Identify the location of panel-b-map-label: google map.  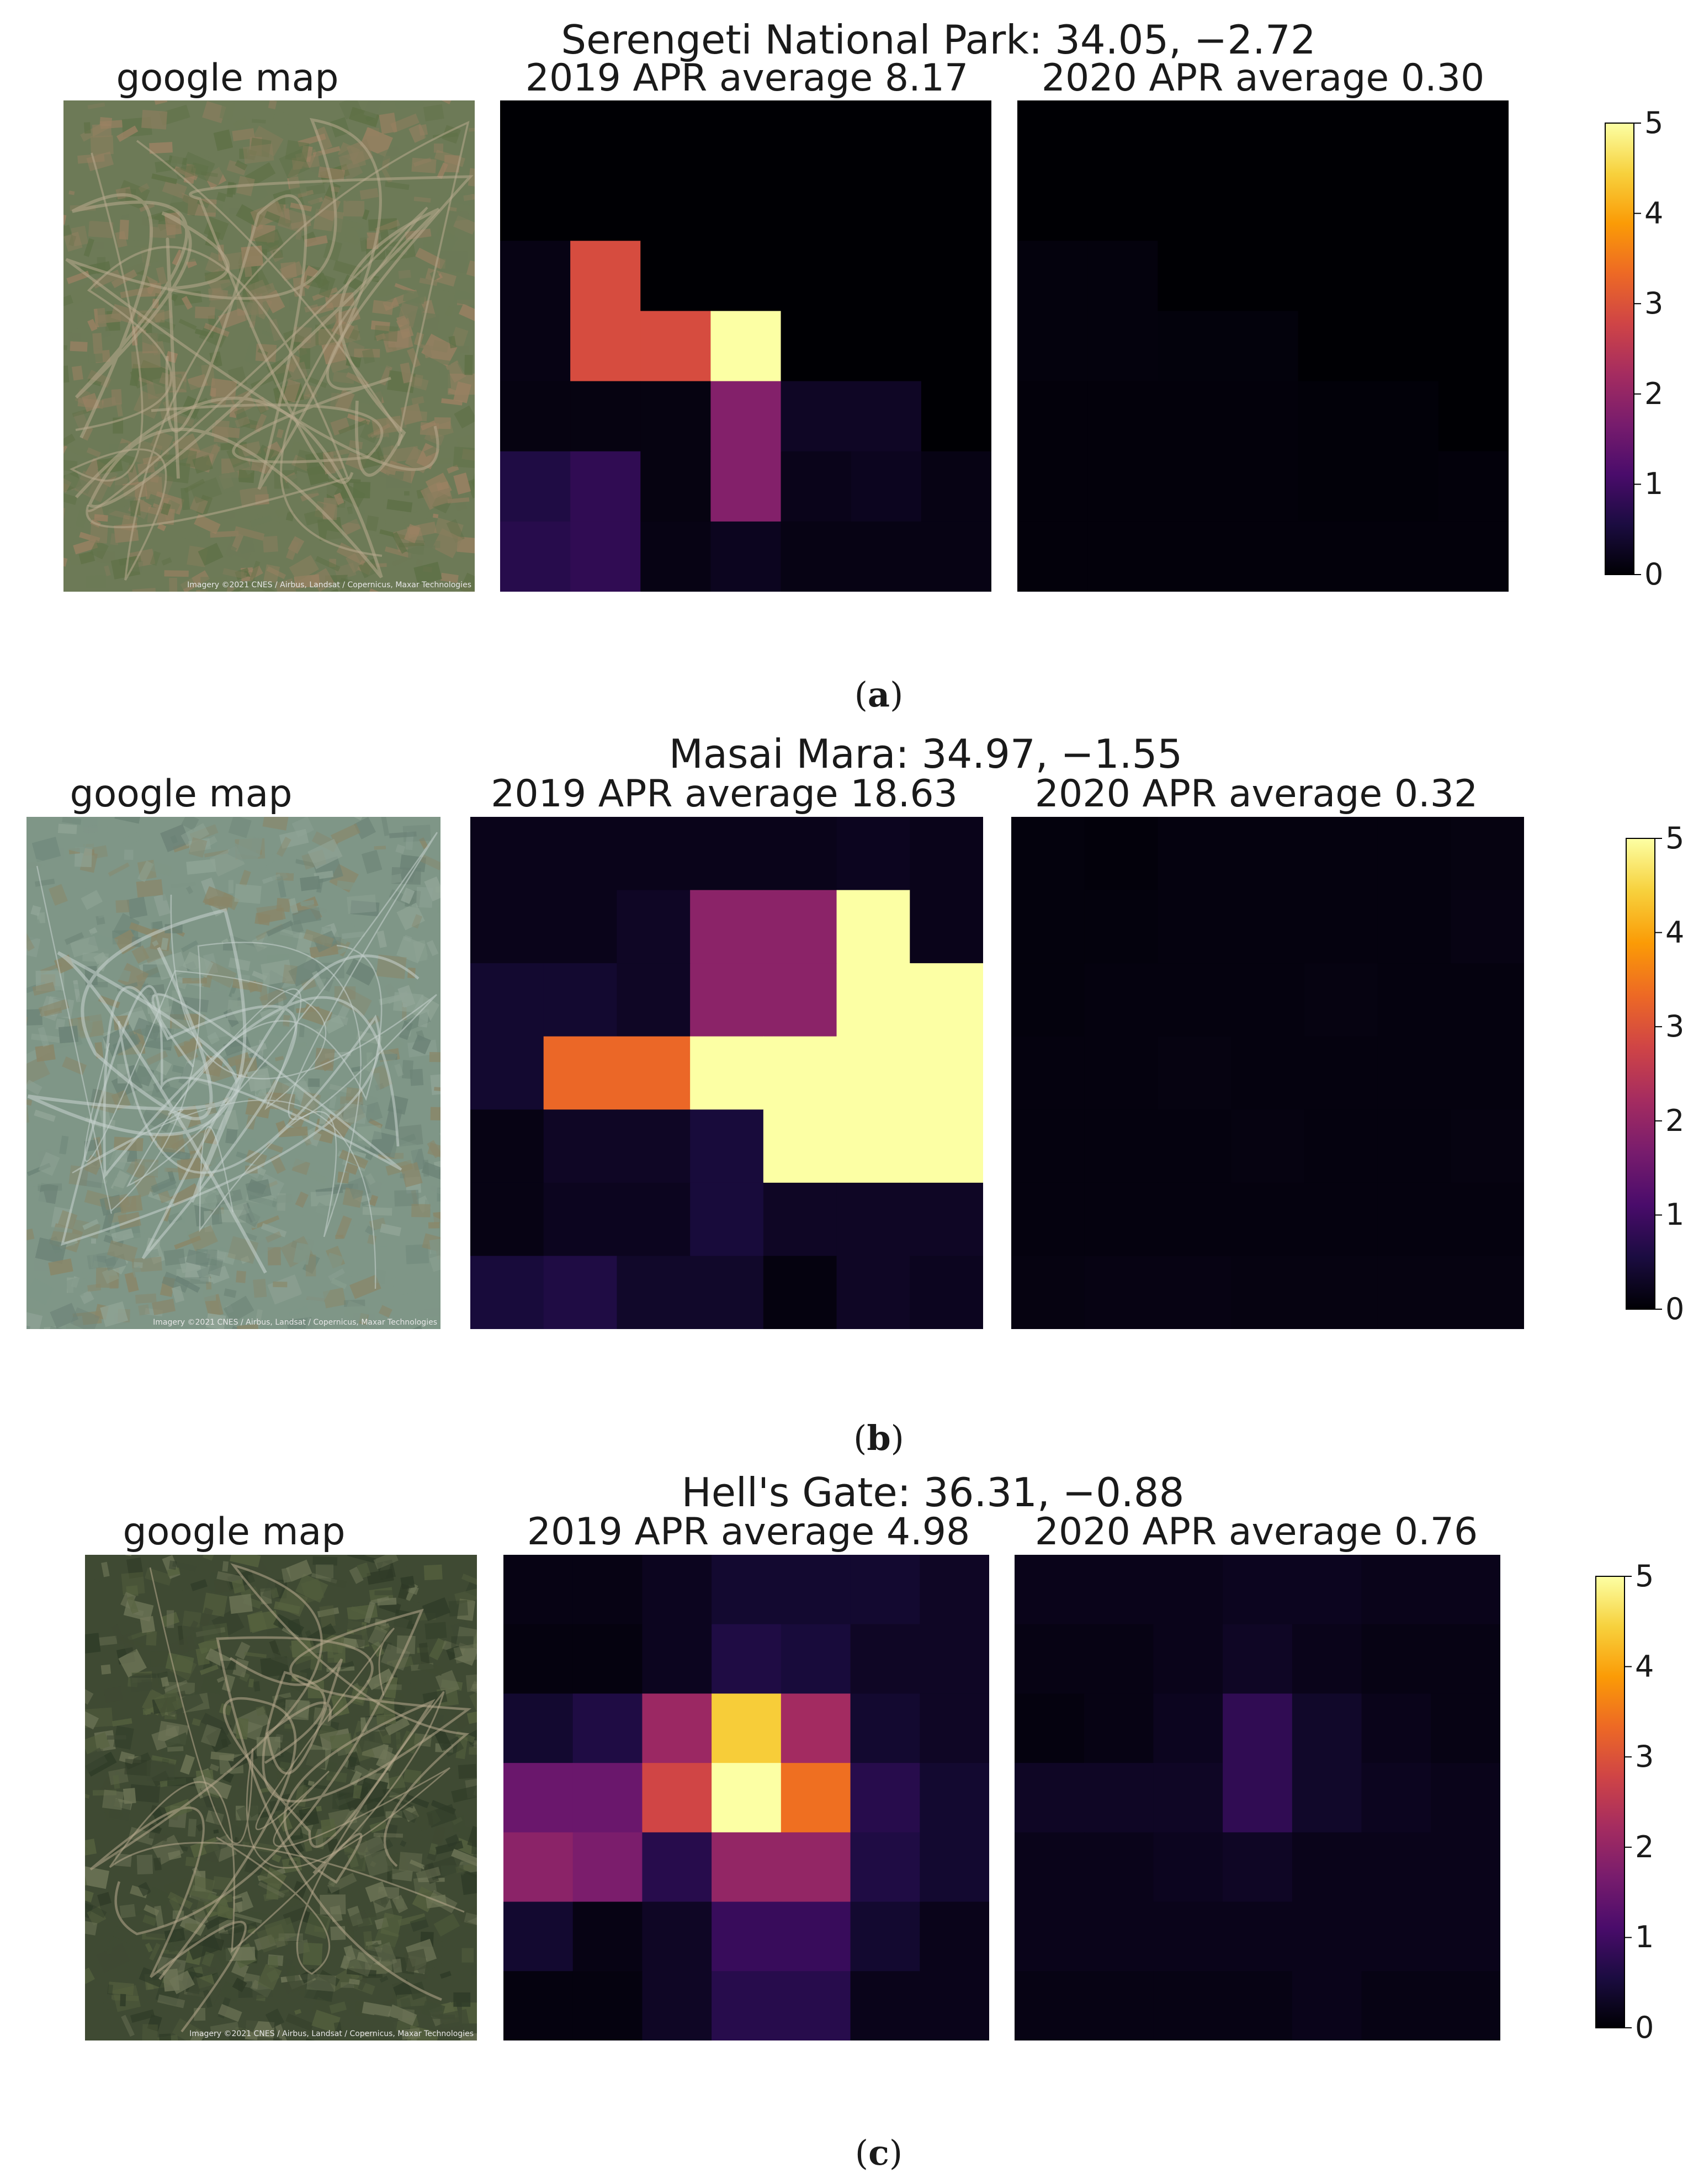
(181, 794).